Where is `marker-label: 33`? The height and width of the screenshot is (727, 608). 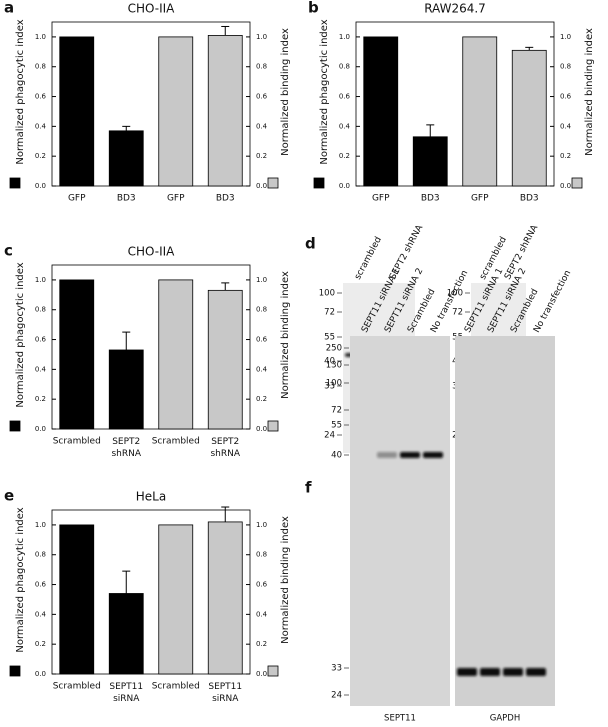 marker-label: 33 is located at coordinates (329, 387).